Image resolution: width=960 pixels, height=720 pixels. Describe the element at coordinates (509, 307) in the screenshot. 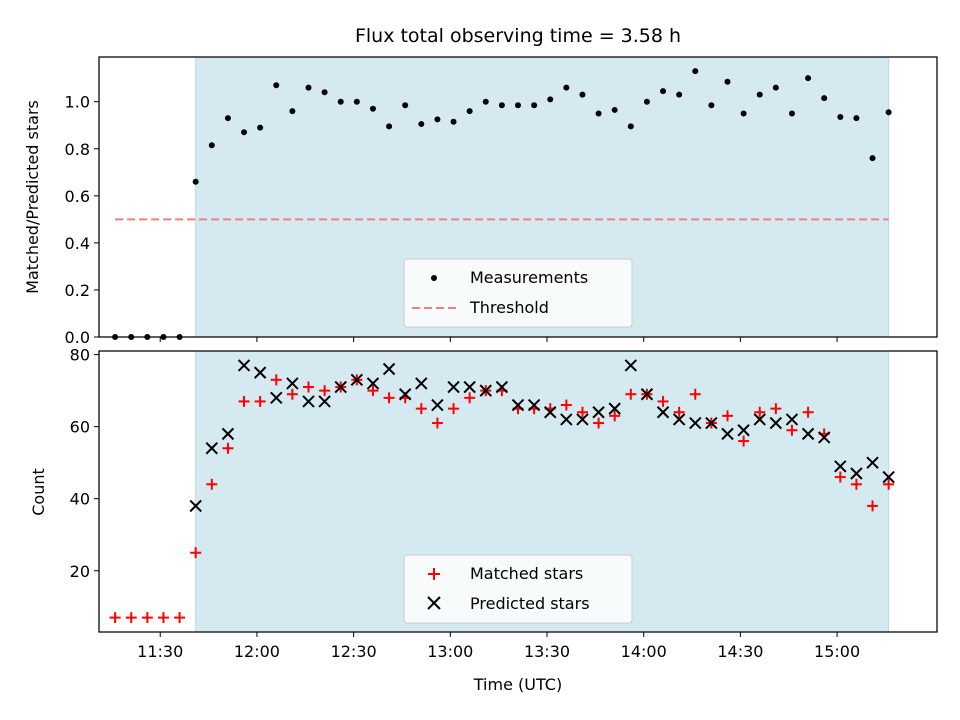

I see `legend-threshold-label: Threshold` at that location.